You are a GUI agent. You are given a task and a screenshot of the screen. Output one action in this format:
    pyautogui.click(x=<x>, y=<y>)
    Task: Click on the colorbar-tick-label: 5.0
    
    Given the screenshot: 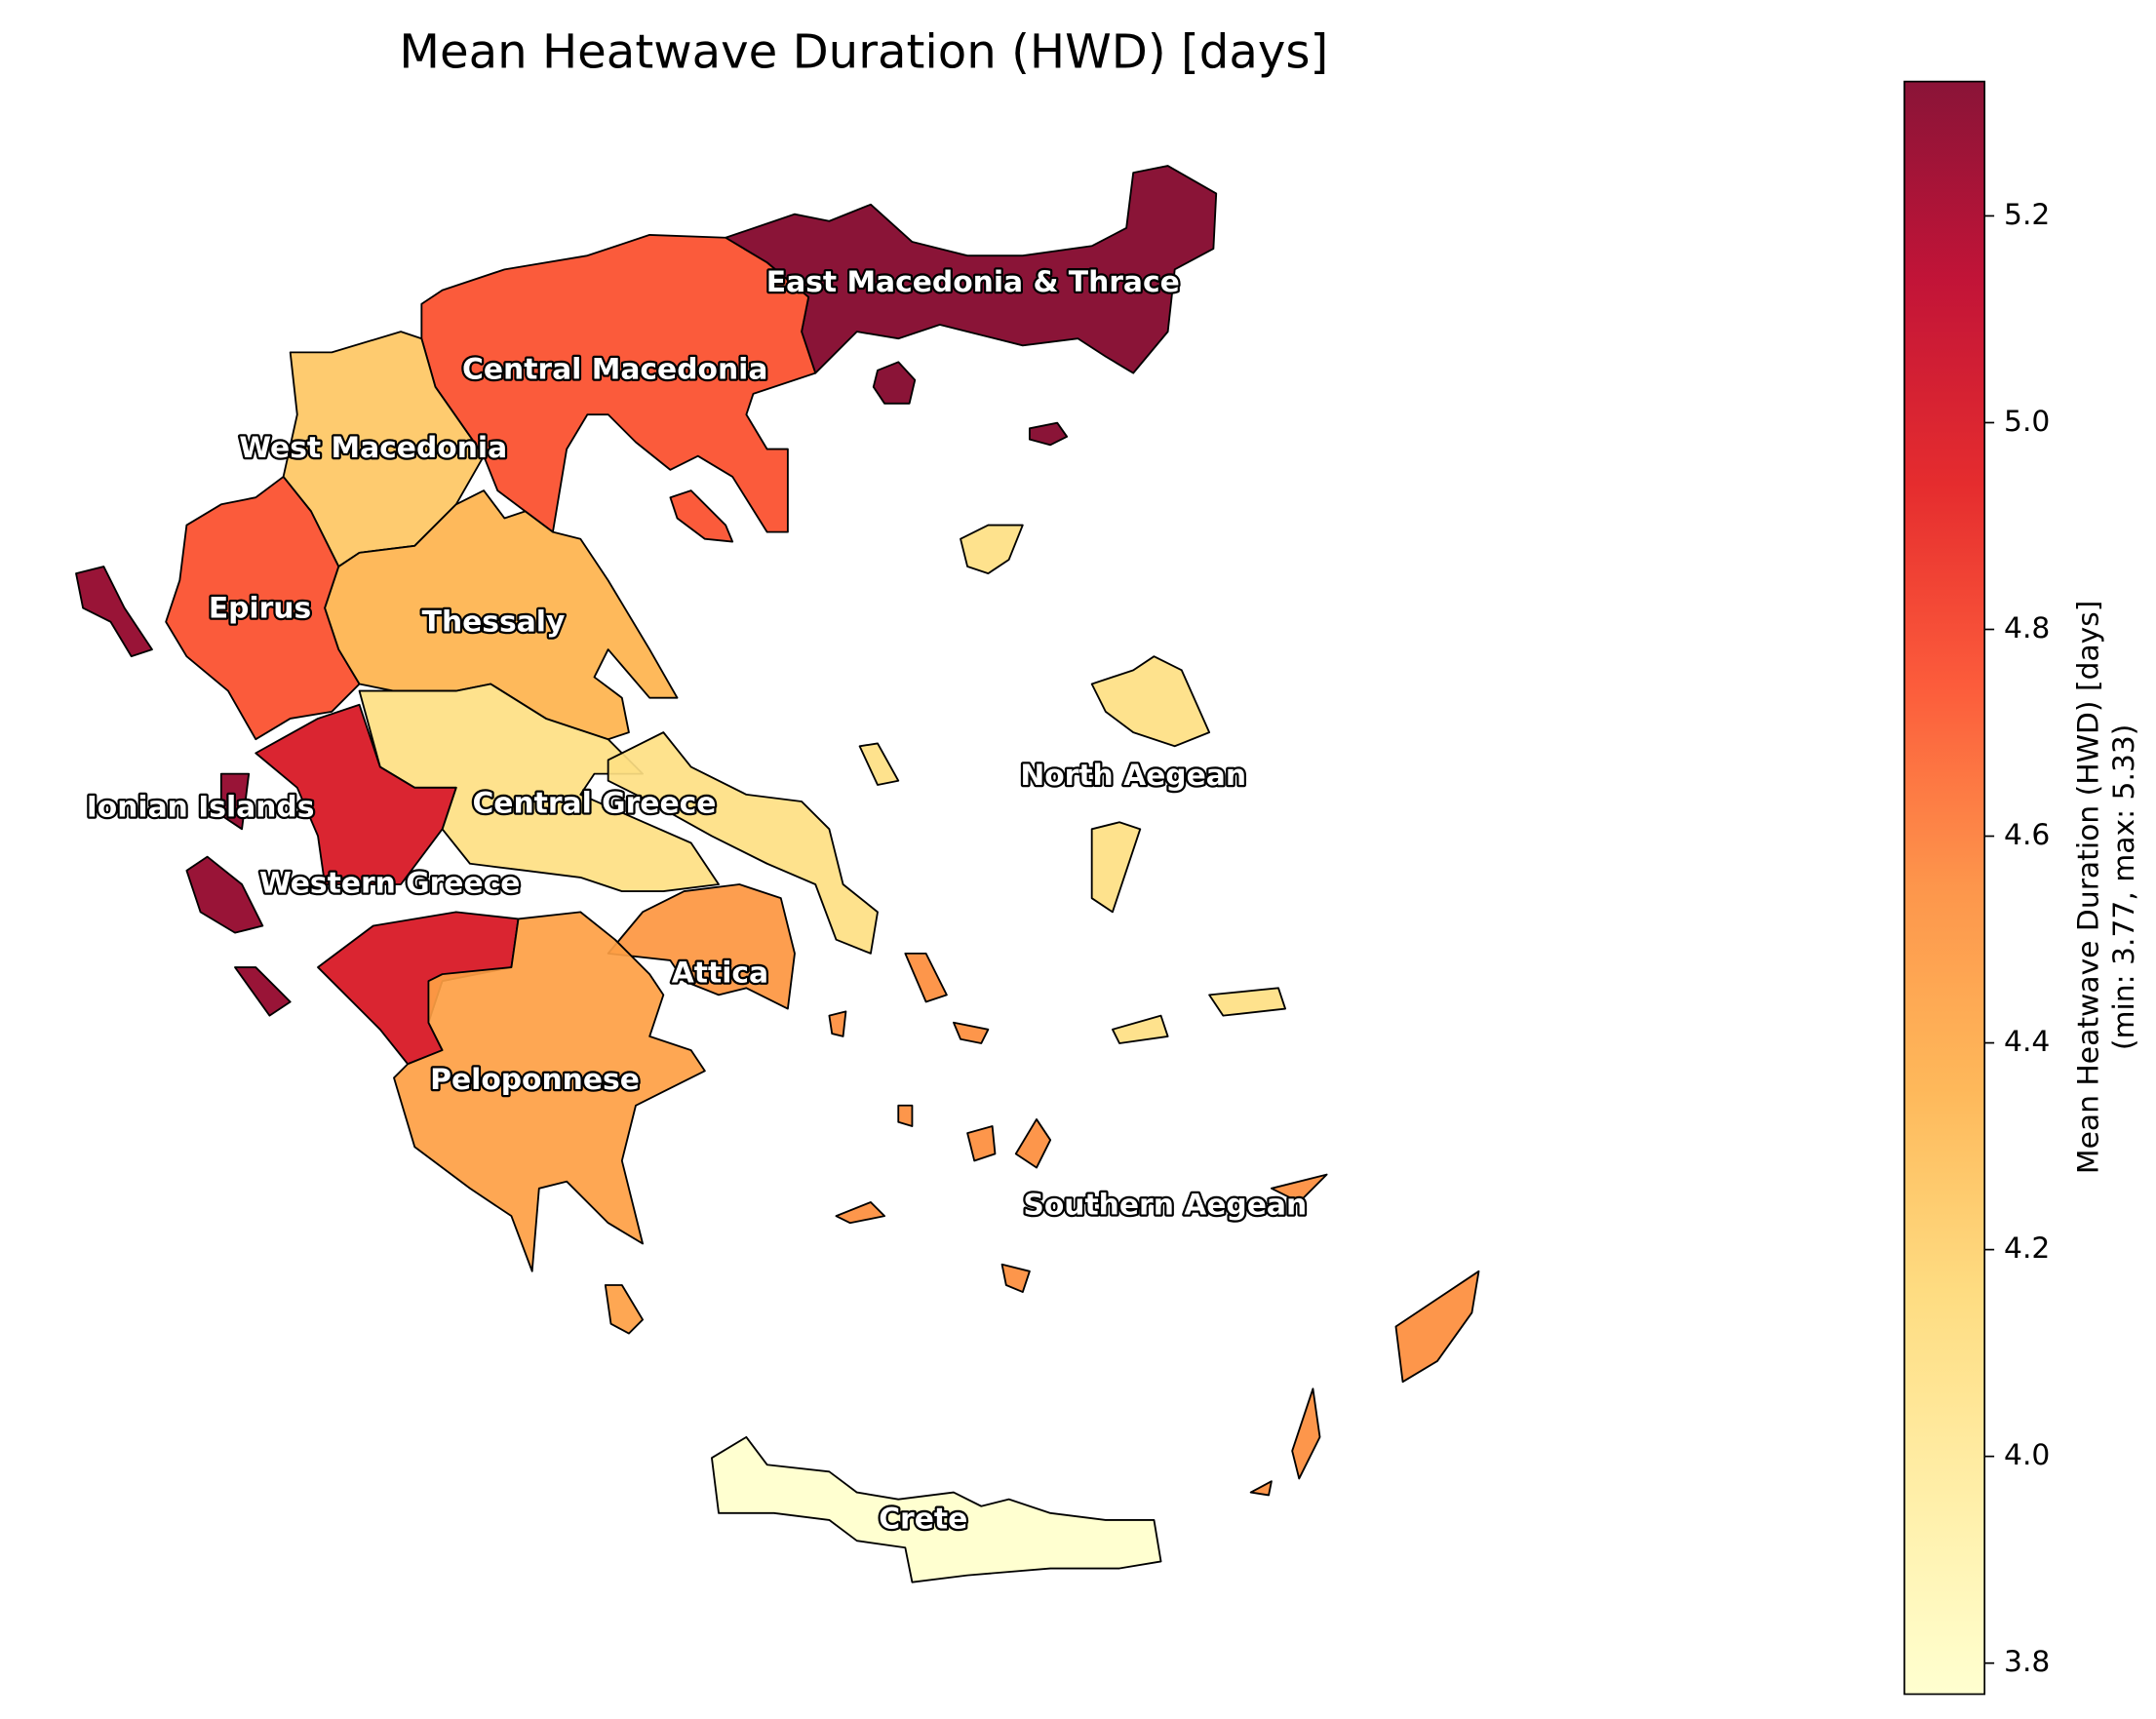 What is the action you would take?
    pyautogui.click(x=2027, y=422)
    